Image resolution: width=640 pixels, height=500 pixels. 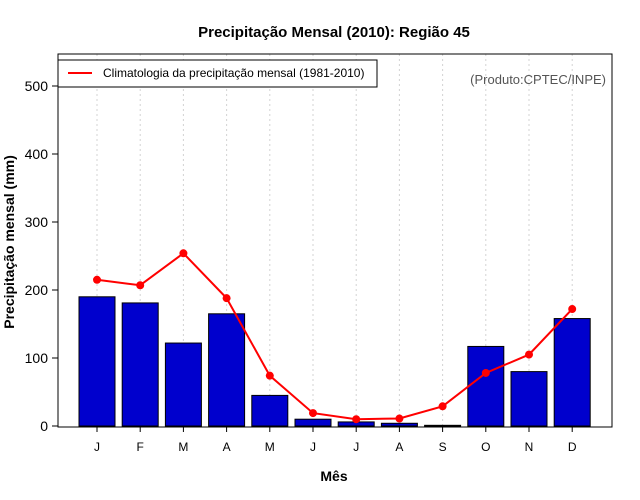 I want to click on x-tick-label-1: F, so click(x=140, y=447).